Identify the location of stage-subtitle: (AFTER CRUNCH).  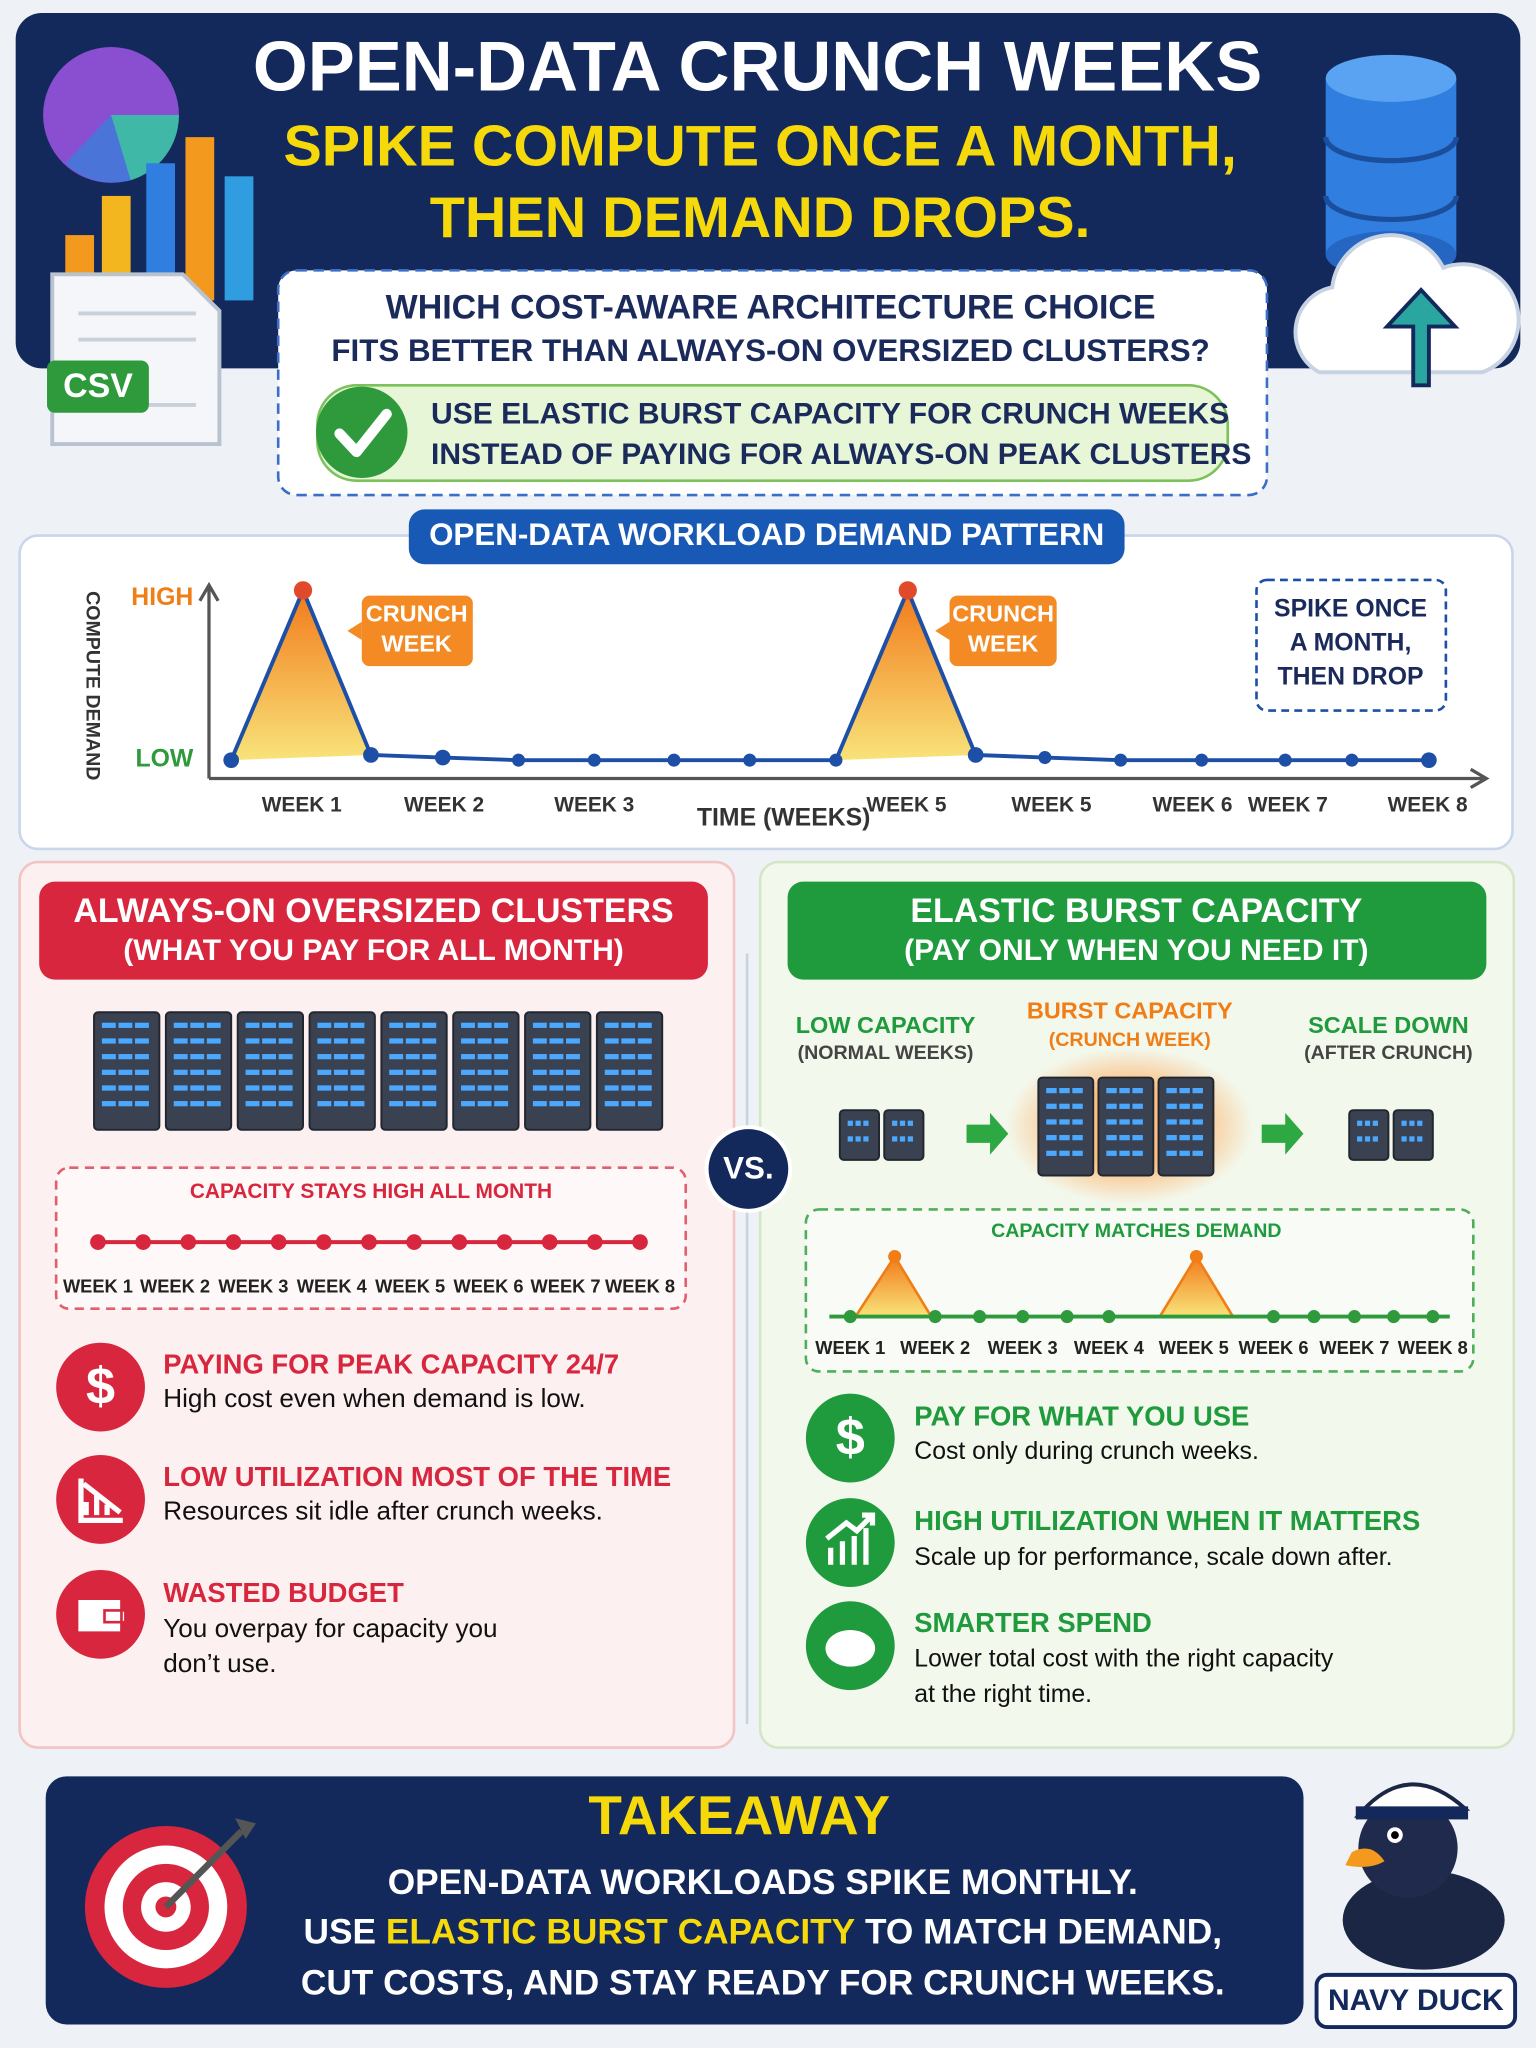
(1388, 1053).